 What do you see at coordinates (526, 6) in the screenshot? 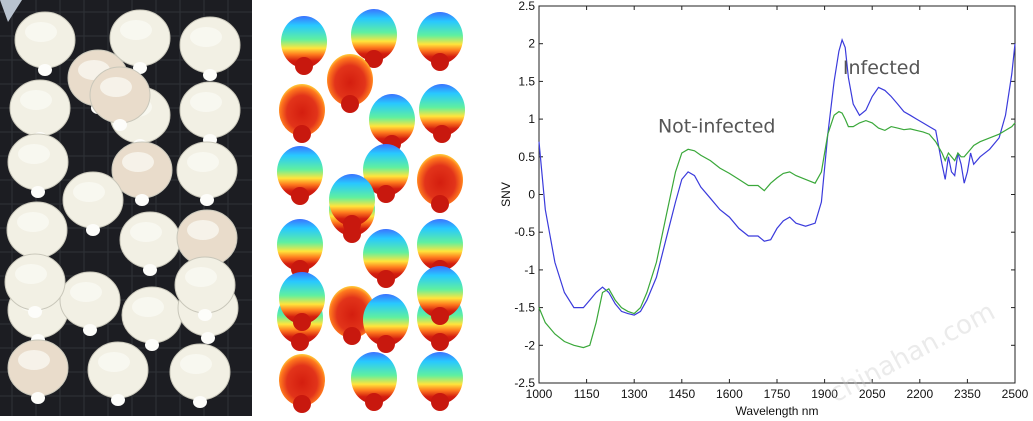
I see `y-tick-label: 2.5` at bounding box center [526, 6].